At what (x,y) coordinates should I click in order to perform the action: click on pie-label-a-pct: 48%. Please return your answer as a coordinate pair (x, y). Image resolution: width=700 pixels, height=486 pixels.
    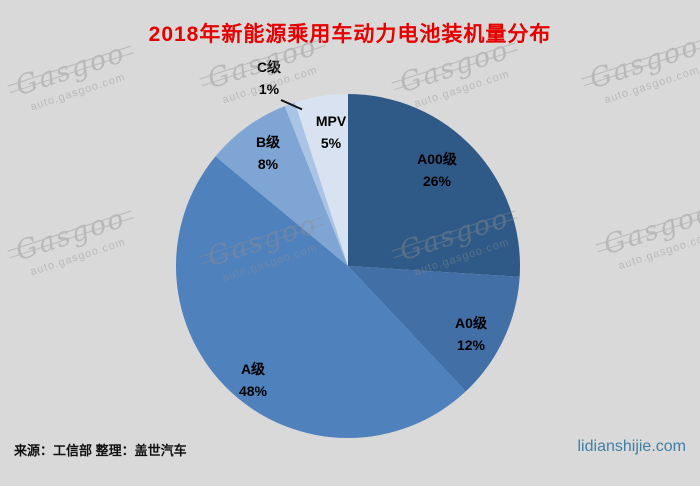
    Looking at the image, I should click on (253, 391).